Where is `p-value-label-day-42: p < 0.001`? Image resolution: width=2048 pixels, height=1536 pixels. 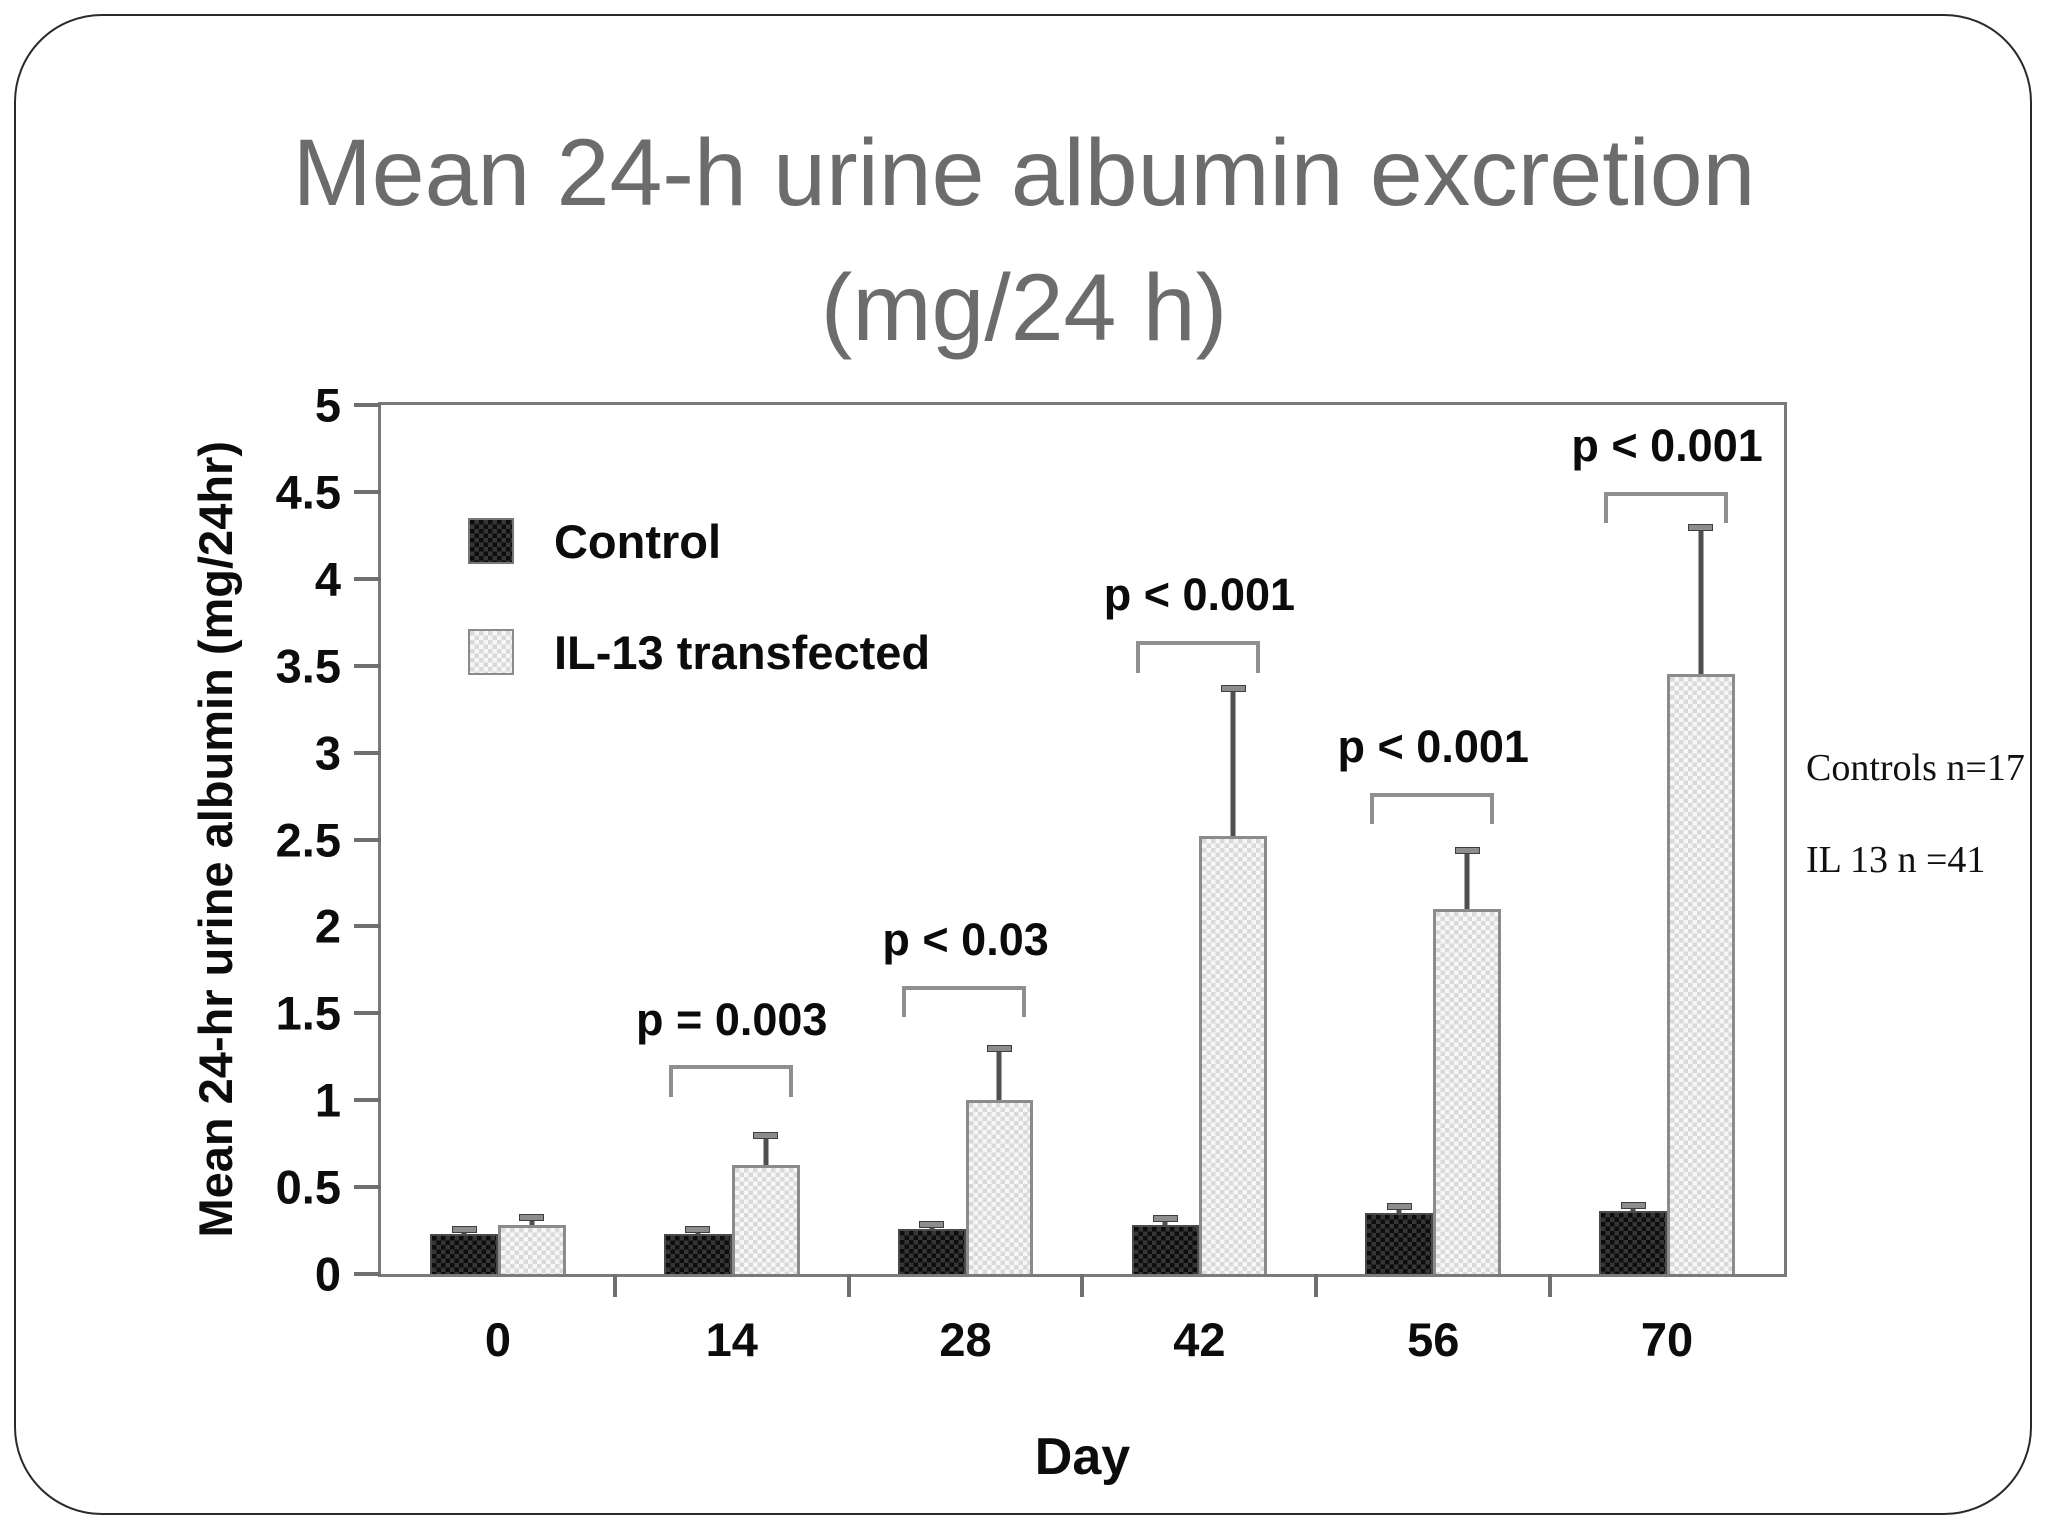 p-value-label-day-42: p < 0.001 is located at coordinates (1199, 595).